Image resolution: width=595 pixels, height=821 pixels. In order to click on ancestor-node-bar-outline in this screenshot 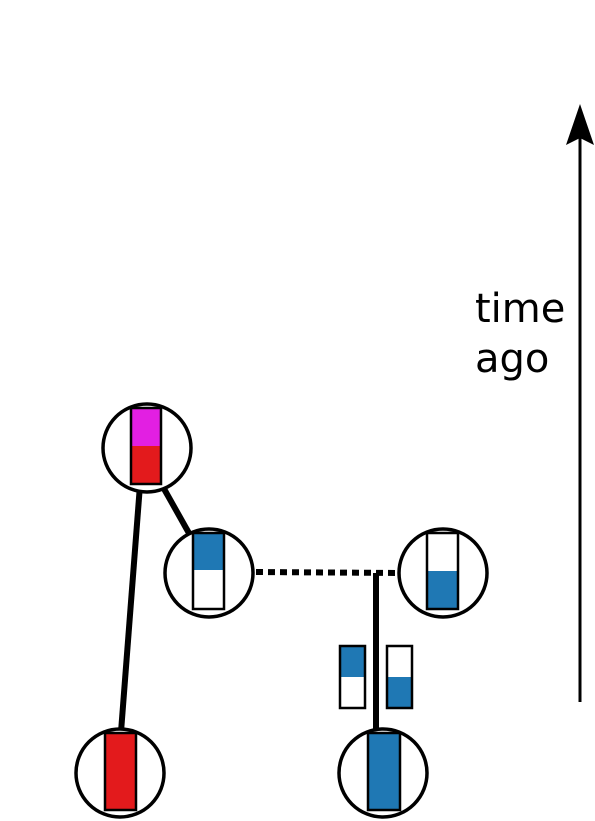, I will do `click(146, 446)`.